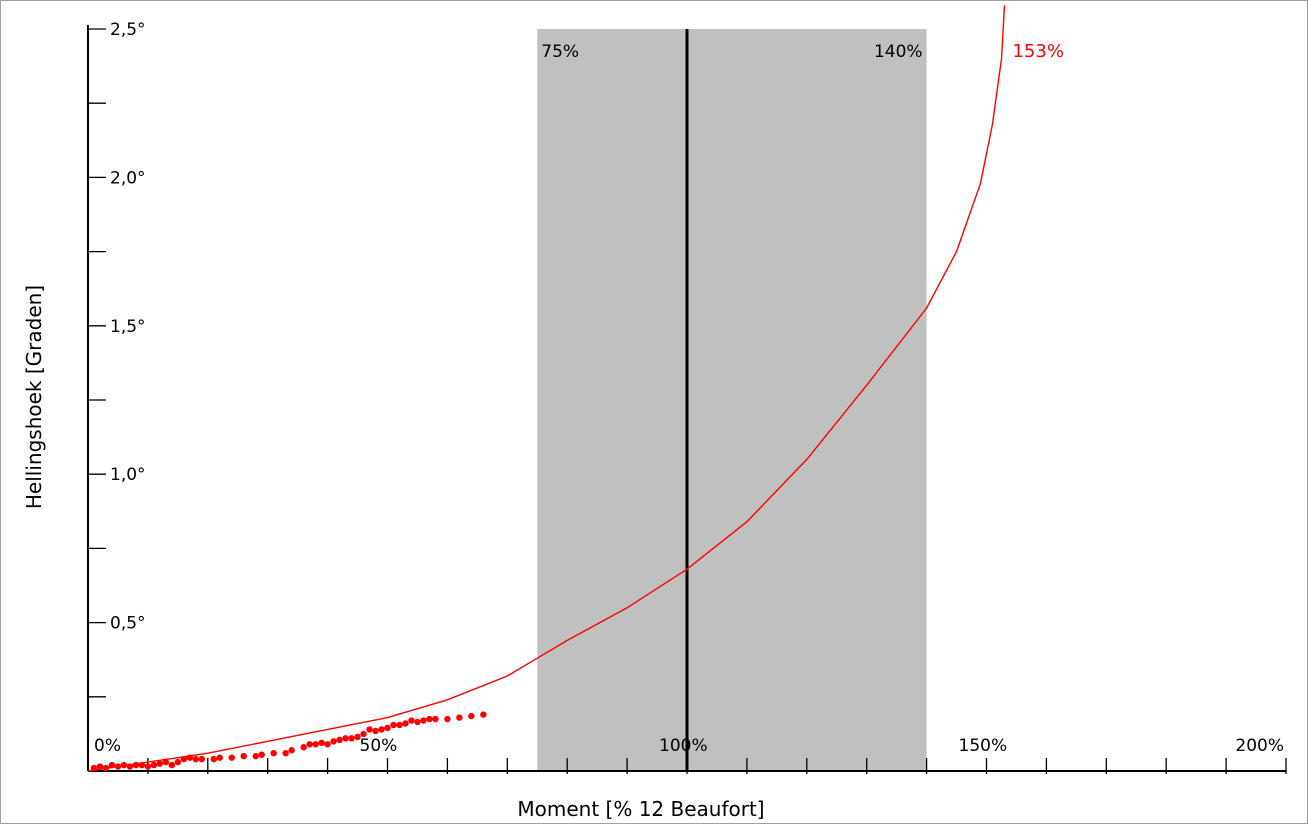 The image size is (1308, 825). What do you see at coordinates (1037, 51) in the screenshot?
I see `curve-end-label: 153%` at bounding box center [1037, 51].